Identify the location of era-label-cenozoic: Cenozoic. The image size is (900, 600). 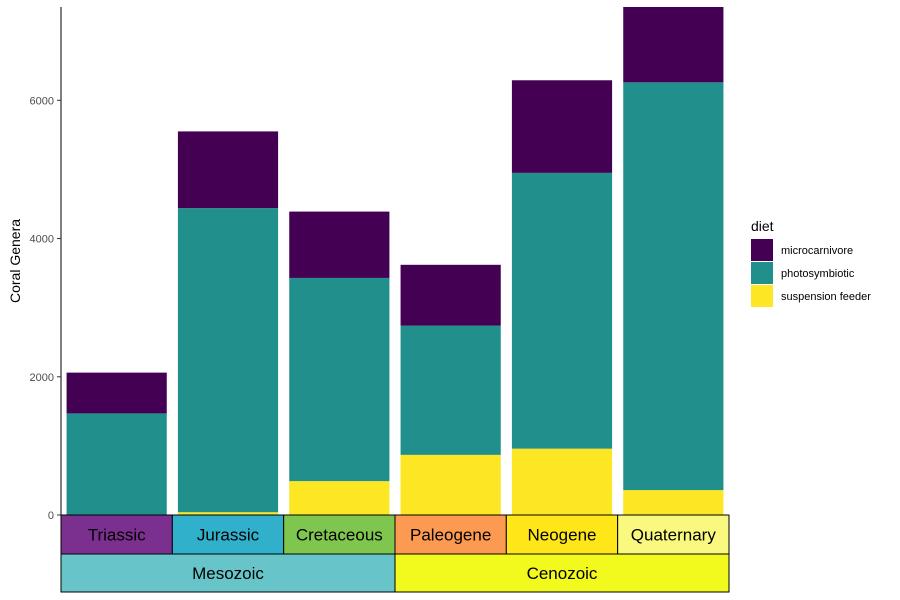
(562, 573).